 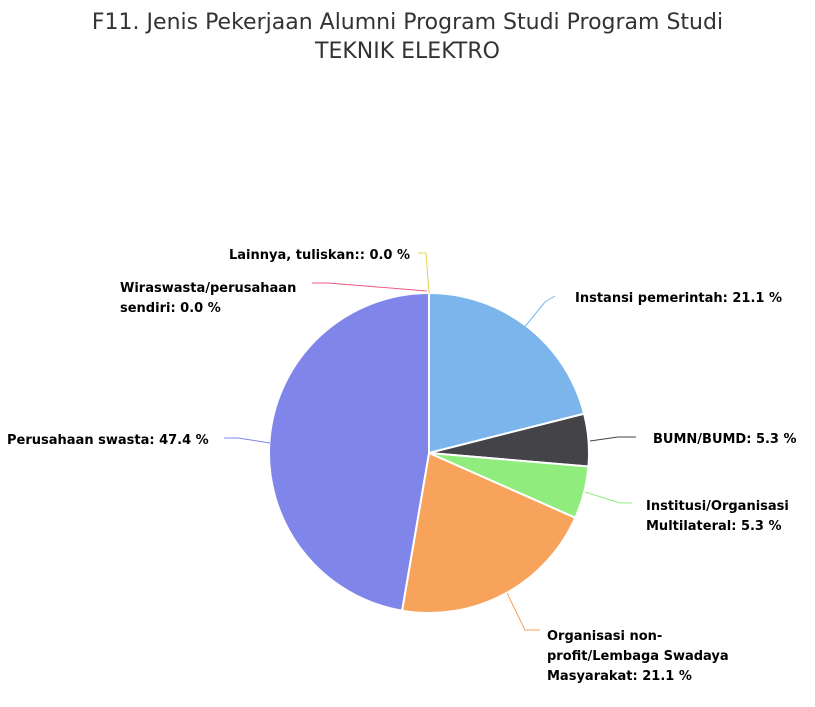 What do you see at coordinates (319, 255) in the screenshot?
I see `data-label-lainnya-tuliskan: Lainnya, tuliskan:: 0.0 %` at bounding box center [319, 255].